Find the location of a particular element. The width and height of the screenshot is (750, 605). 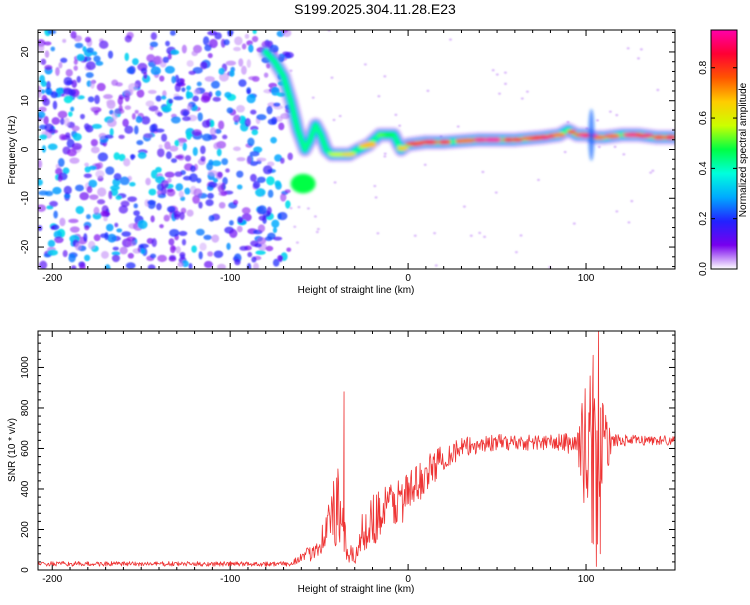

colorbar-label: Normalized spectral amplitude is located at coordinates (743, 149).